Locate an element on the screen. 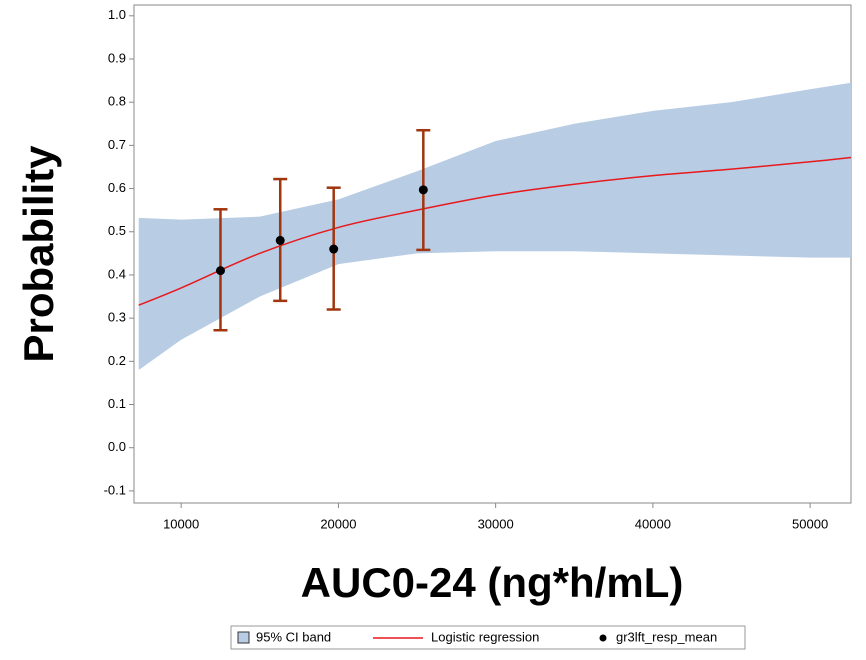 The image size is (866, 660). x-tick-label: 30000 is located at coordinates (496, 523).